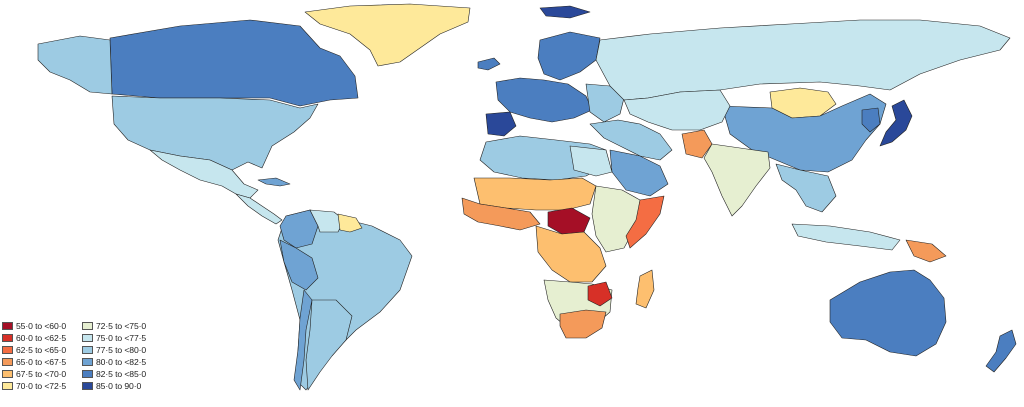  I want to click on legend-label: 77·5 to <80·0, so click(121, 349).